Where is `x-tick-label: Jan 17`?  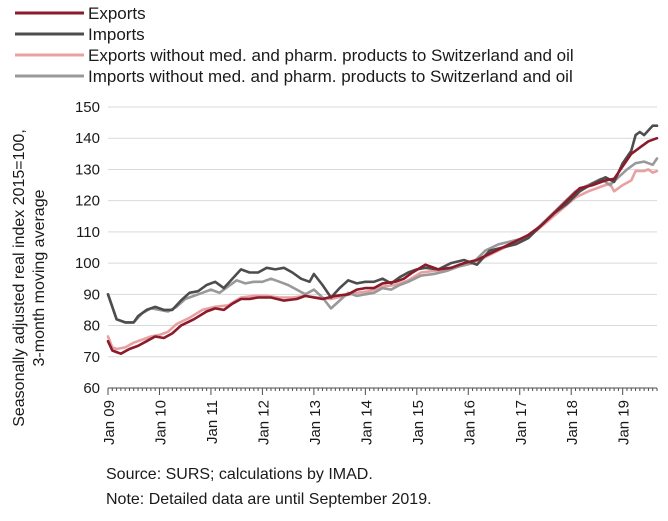
x-tick-label: Jan 17 is located at coordinates (521, 422).